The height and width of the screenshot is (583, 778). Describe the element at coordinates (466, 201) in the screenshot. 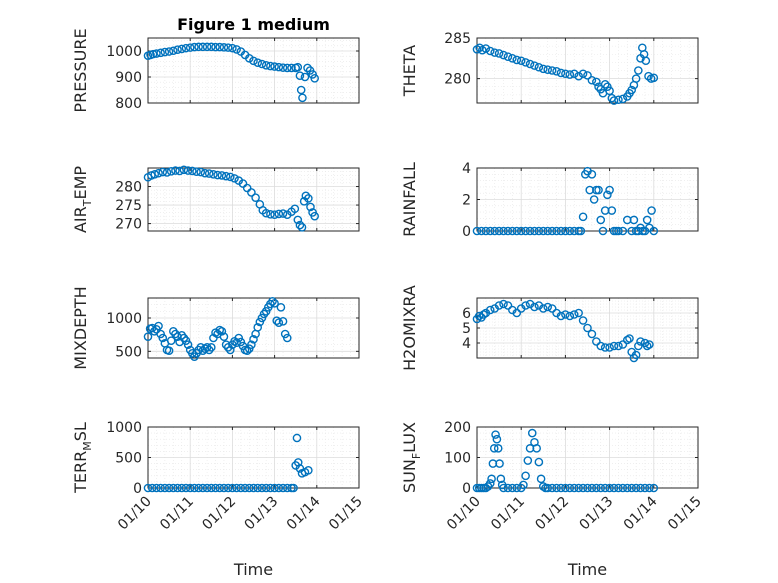

I see `y-tick-label: 2` at that location.